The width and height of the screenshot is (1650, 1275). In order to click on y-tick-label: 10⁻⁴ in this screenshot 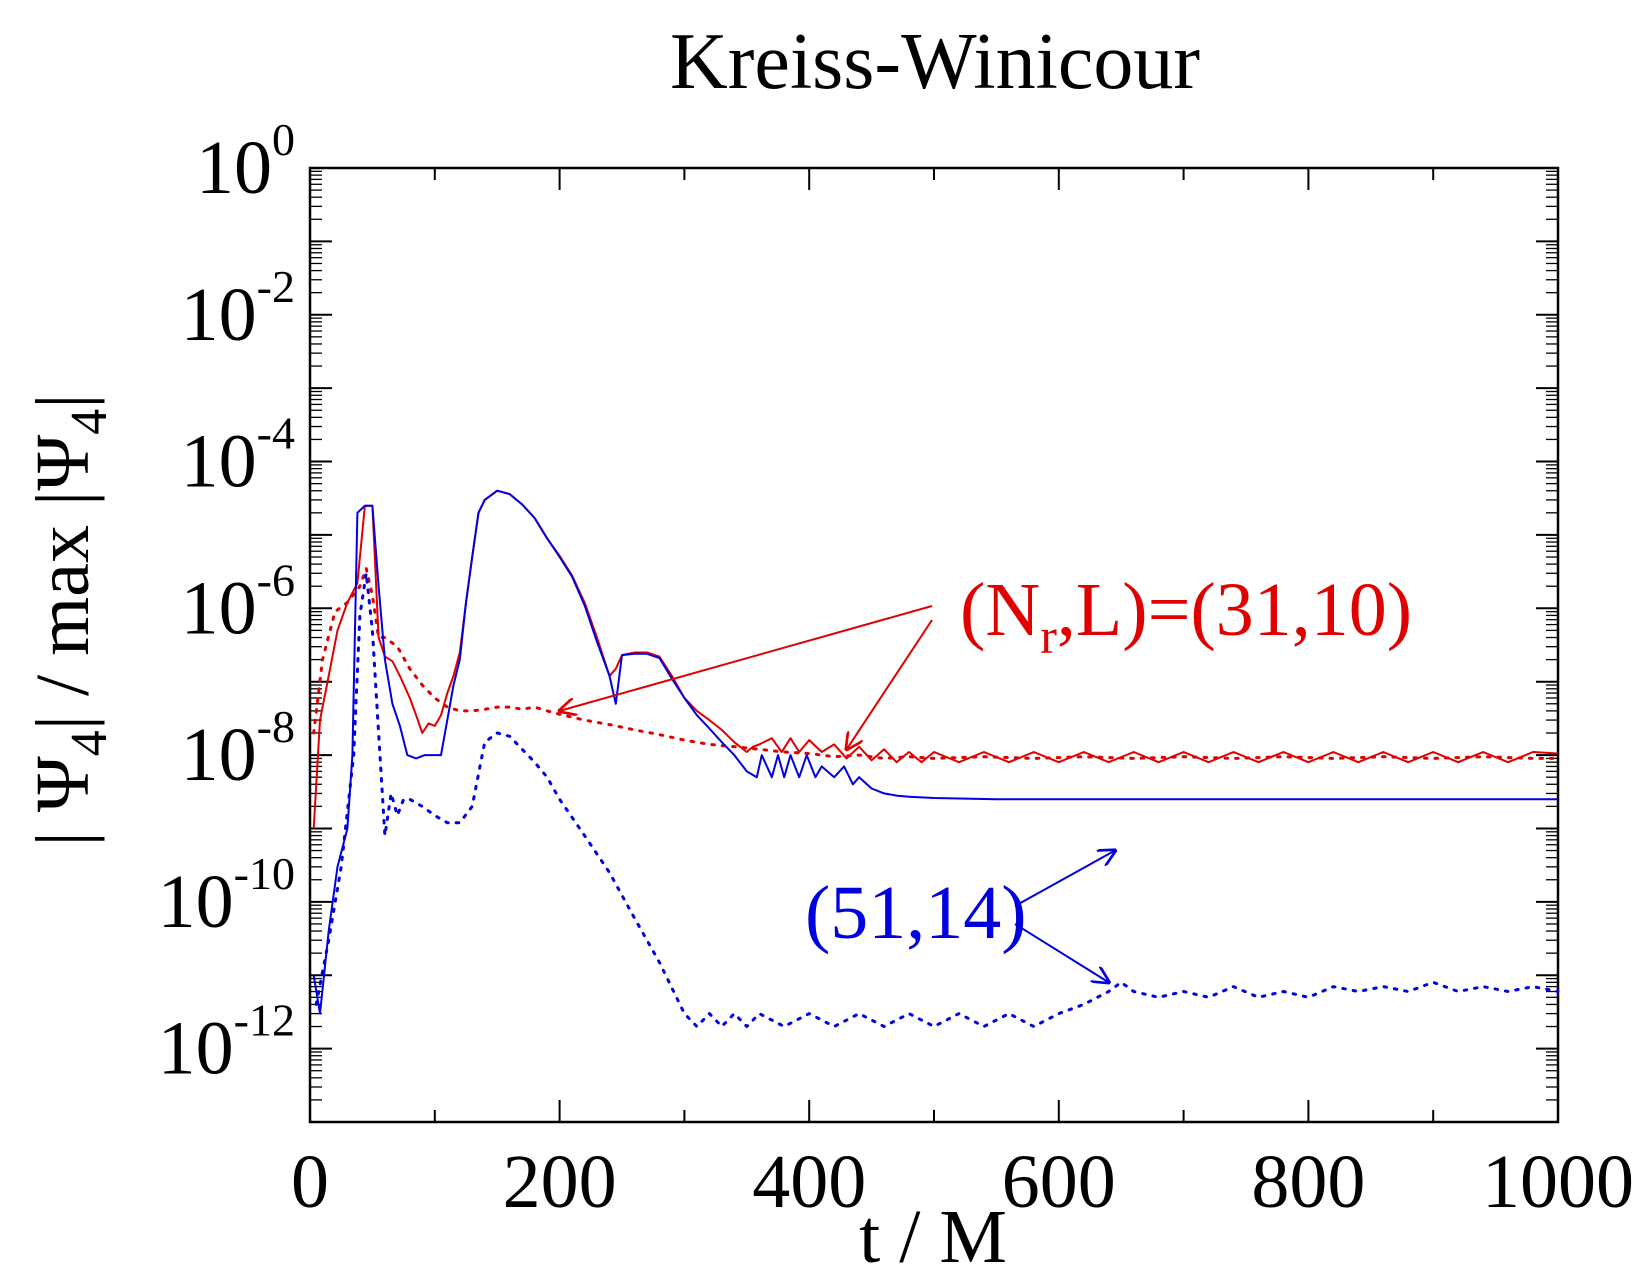, I will do `click(238, 456)`.